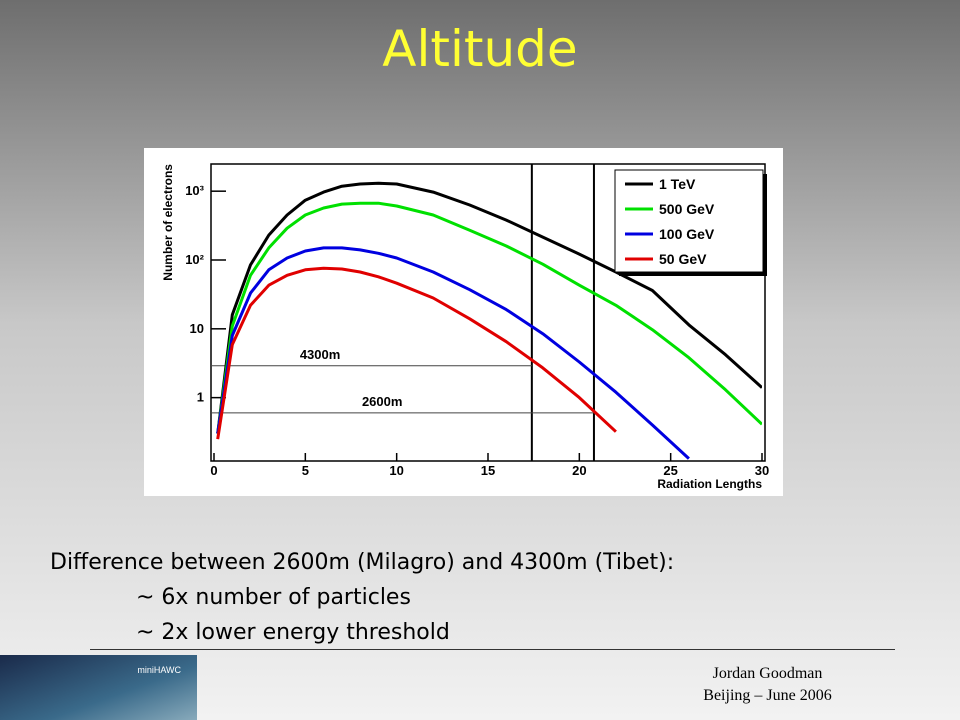  What do you see at coordinates (273, 597) in the screenshot?
I see `bullet: ~ 6x number of particles` at bounding box center [273, 597].